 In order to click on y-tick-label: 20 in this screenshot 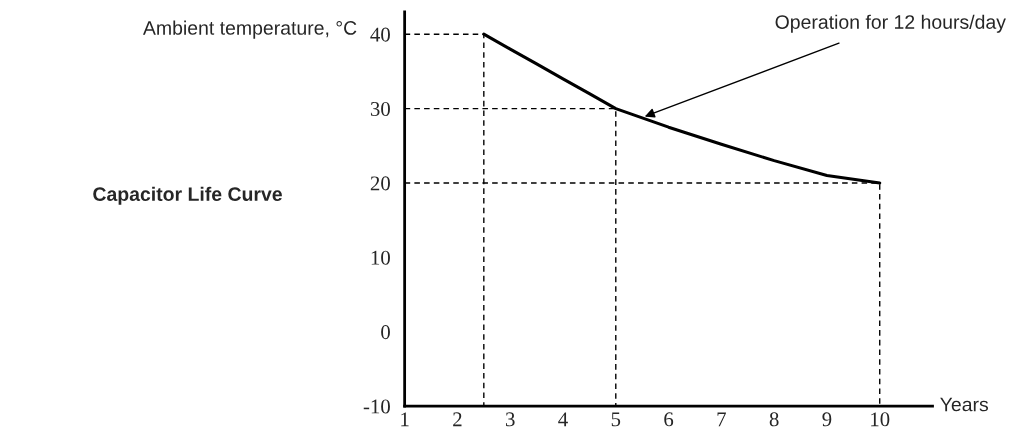, I will do `click(380, 183)`.